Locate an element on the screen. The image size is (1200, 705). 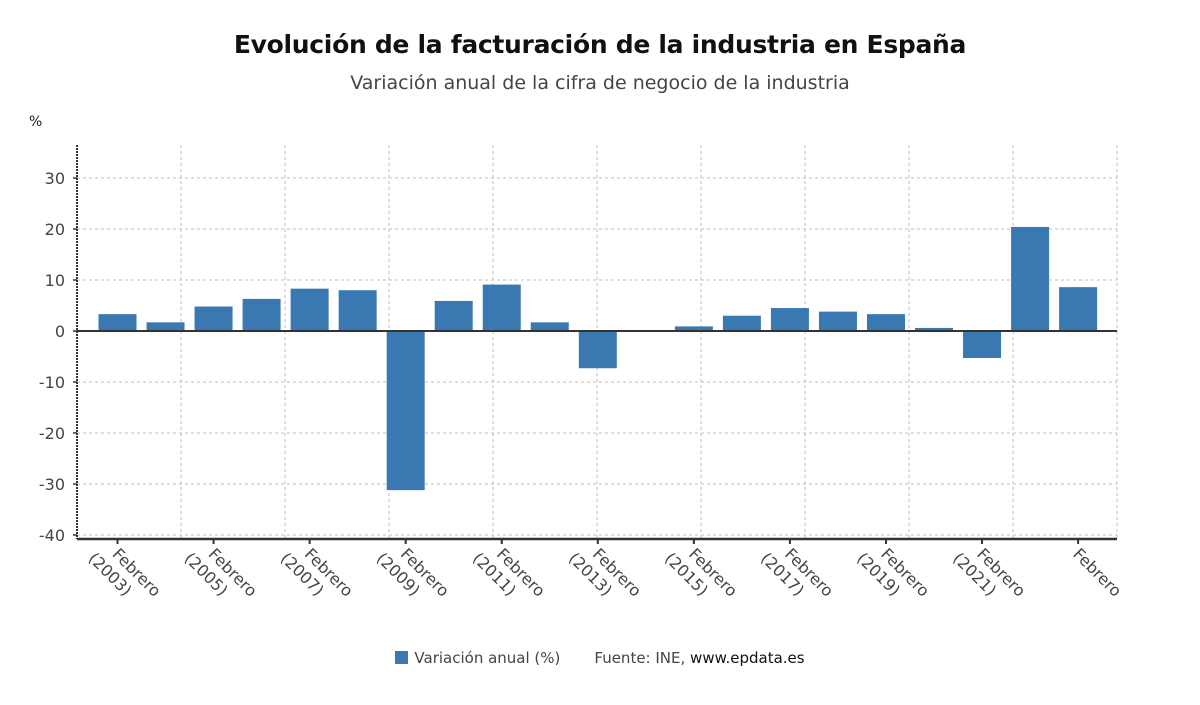
y-tick-label: -30 is located at coordinates (52, 484).